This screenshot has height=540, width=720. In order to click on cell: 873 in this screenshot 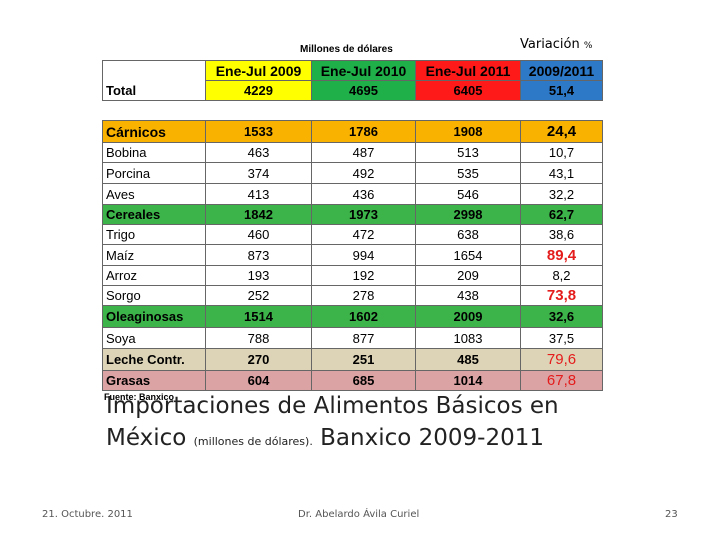, I will do `click(258, 255)`.